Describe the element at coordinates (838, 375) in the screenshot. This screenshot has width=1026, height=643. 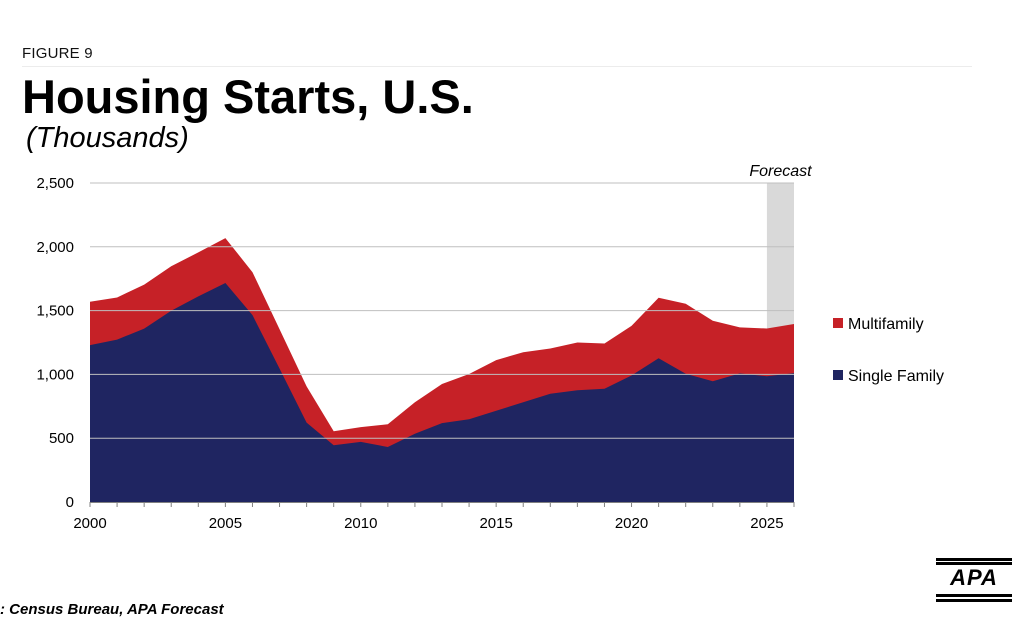
I see `legend-swatch-single-family` at that location.